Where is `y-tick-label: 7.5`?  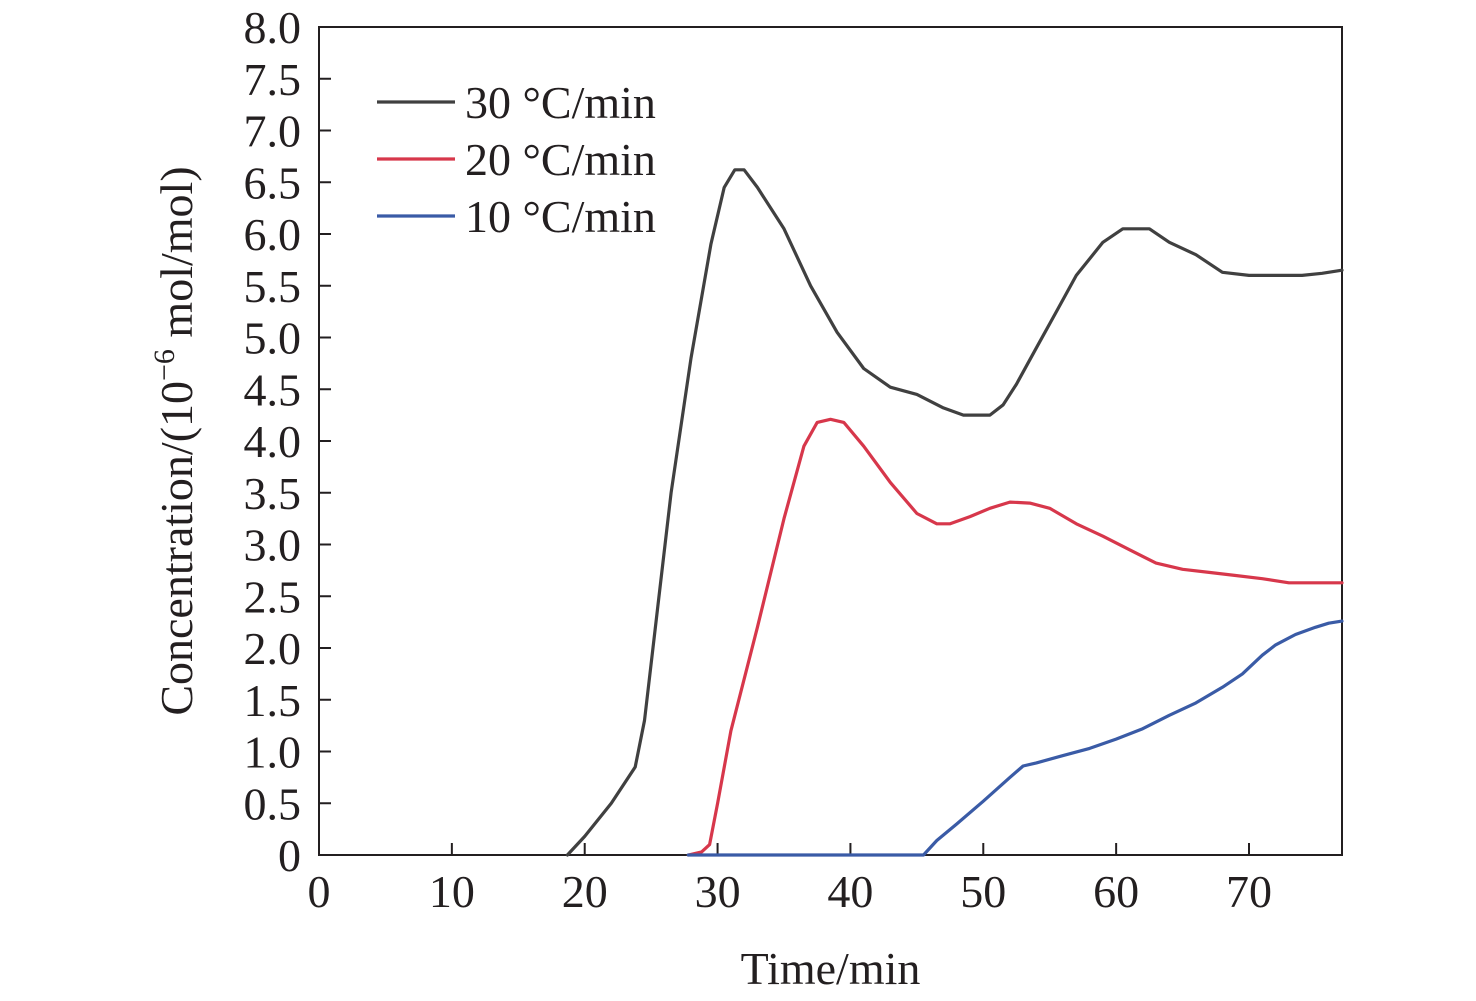 y-tick-label: 7.5 is located at coordinates (273, 79).